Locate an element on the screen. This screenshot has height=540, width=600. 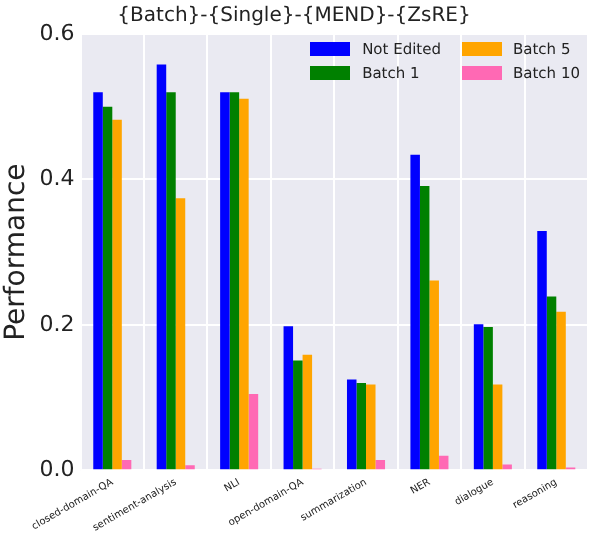
y-tick-label: 0.0 is located at coordinates (57, 469).